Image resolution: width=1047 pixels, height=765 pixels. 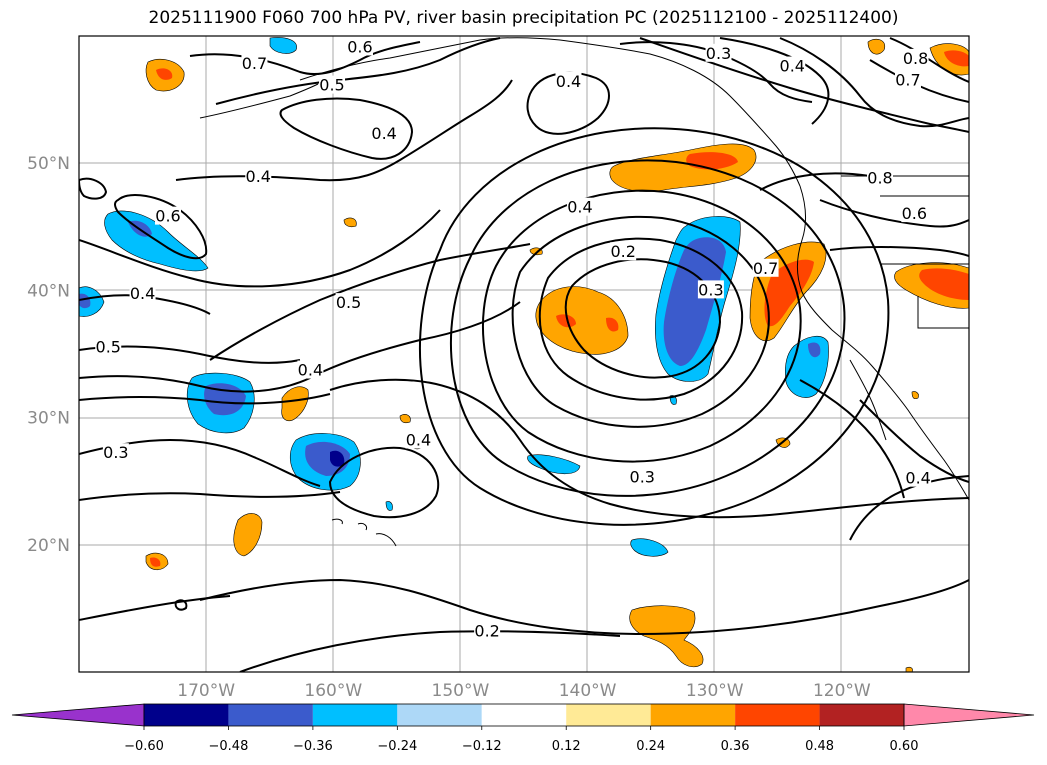 What do you see at coordinates (333, 691) in the screenshot?
I see `lon-label: 160°W` at bounding box center [333, 691].